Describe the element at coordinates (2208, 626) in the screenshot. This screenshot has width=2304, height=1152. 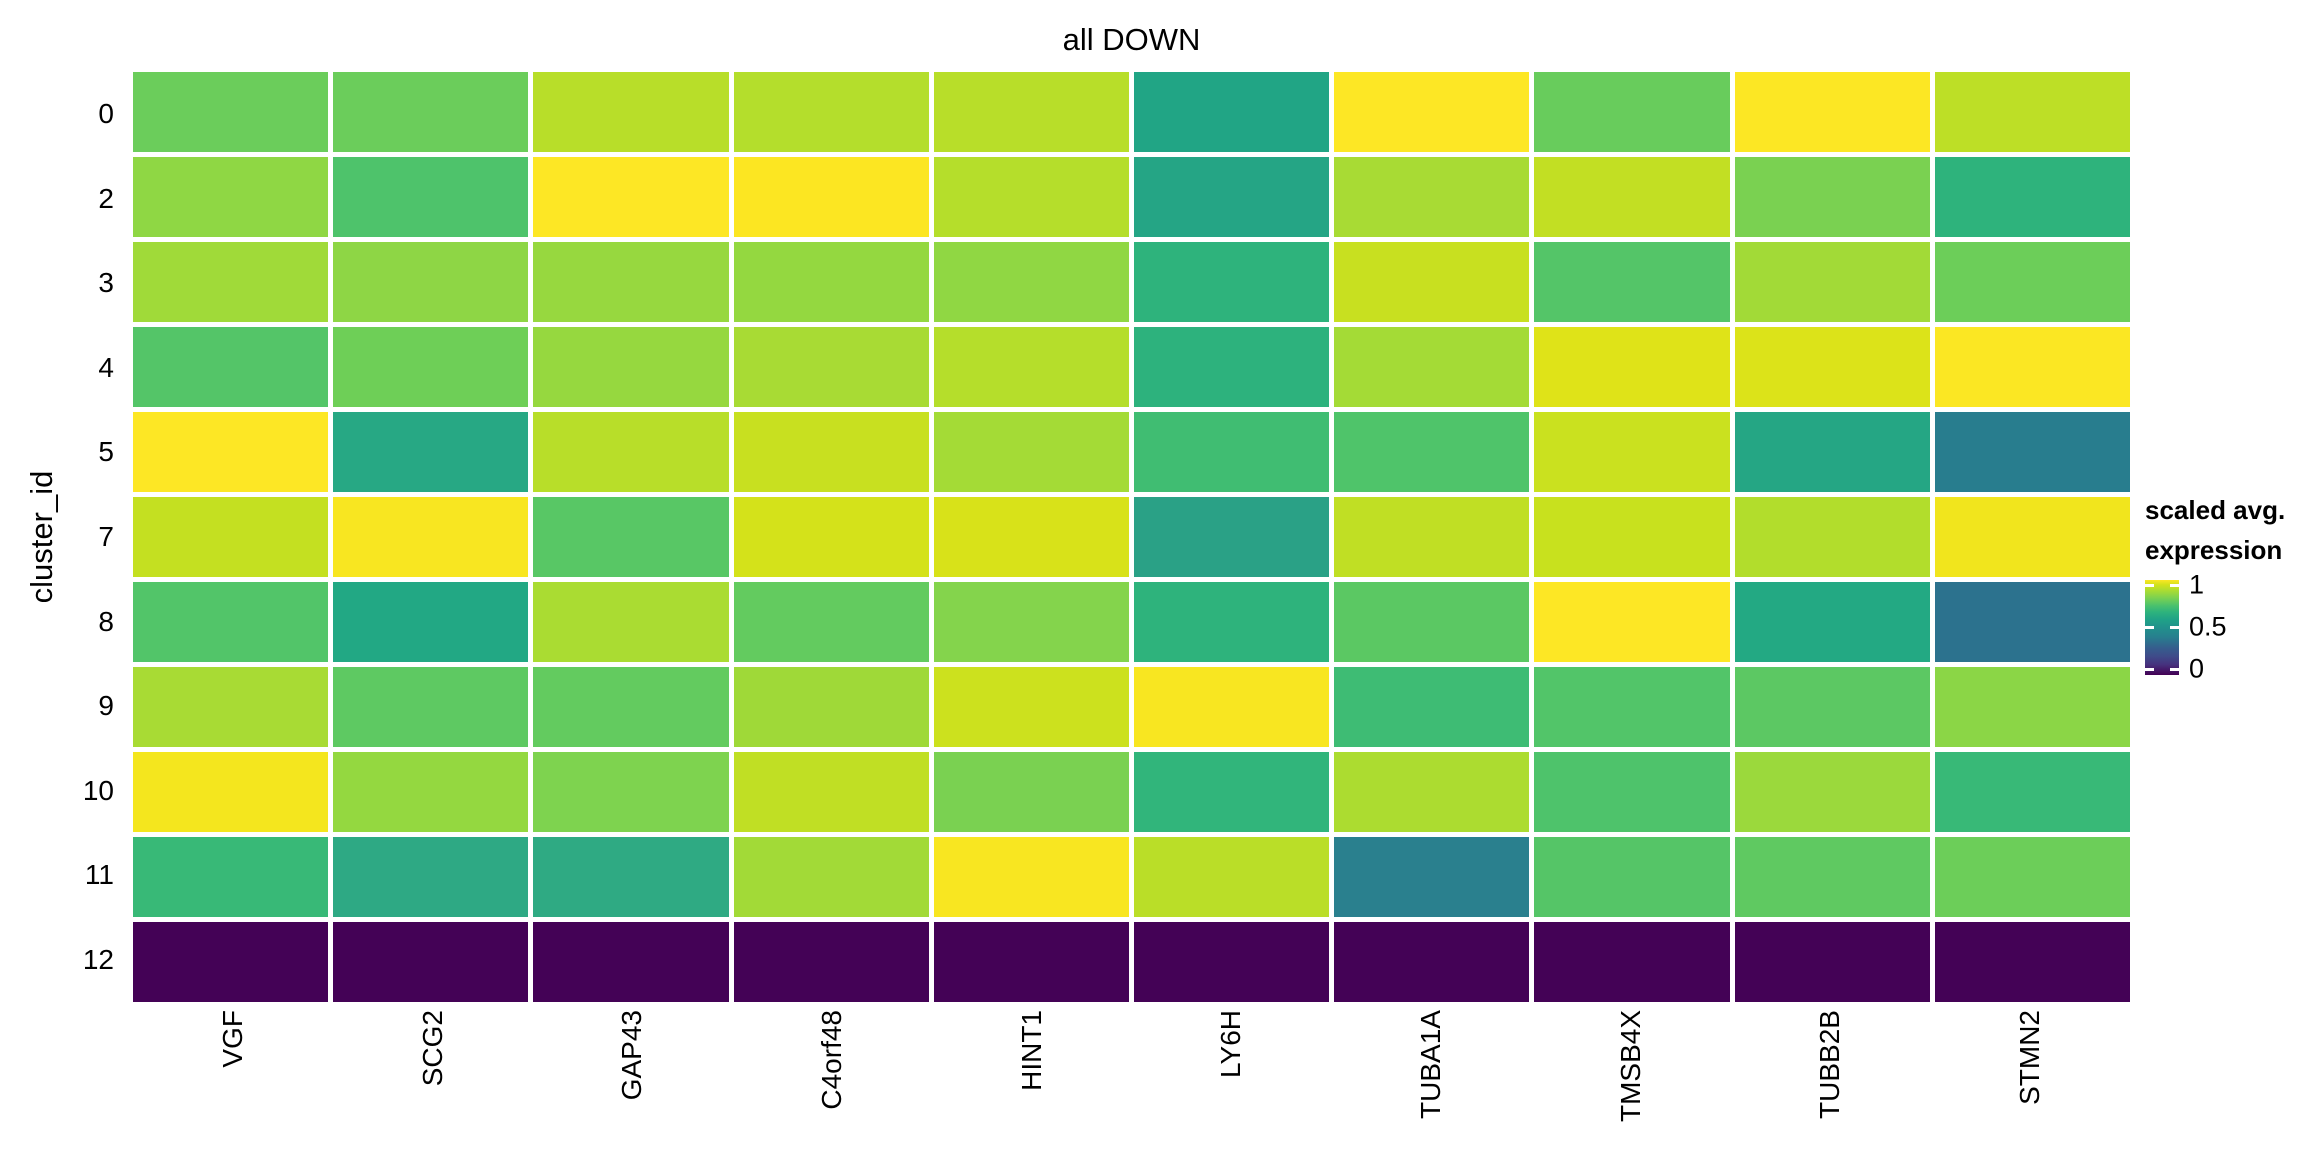
I see `legend-tick-label: 0.5` at that location.